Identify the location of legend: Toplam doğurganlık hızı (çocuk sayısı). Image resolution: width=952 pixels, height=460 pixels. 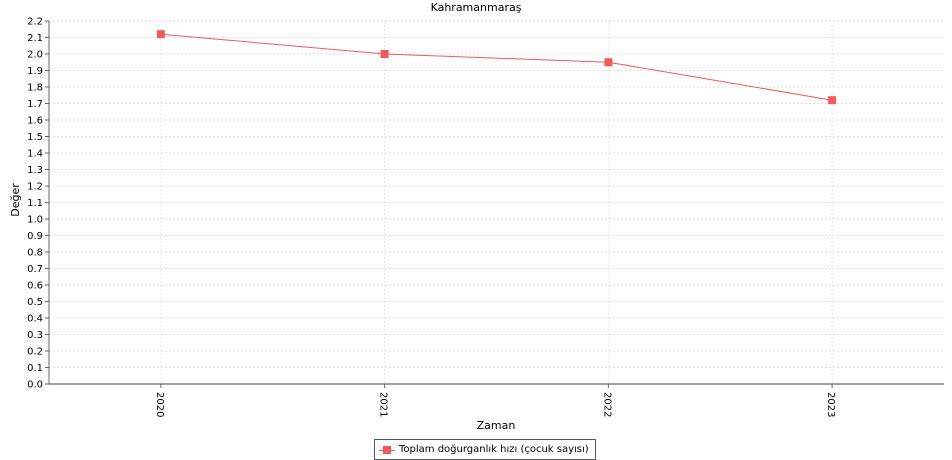
(485, 449).